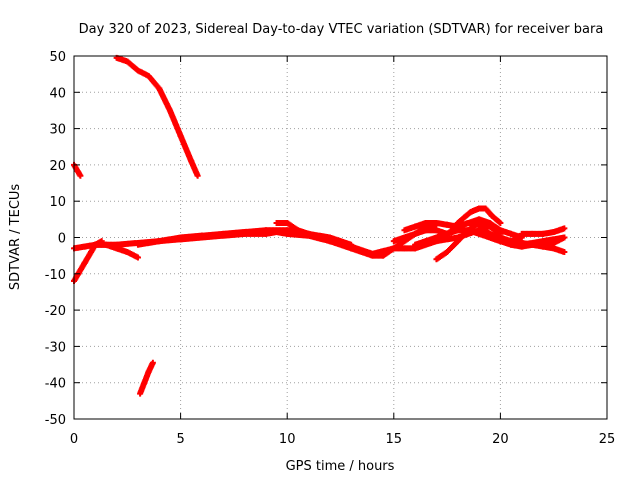 This screenshot has width=640, height=480. I want to click on y-tick-label: -50, so click(55, 420).